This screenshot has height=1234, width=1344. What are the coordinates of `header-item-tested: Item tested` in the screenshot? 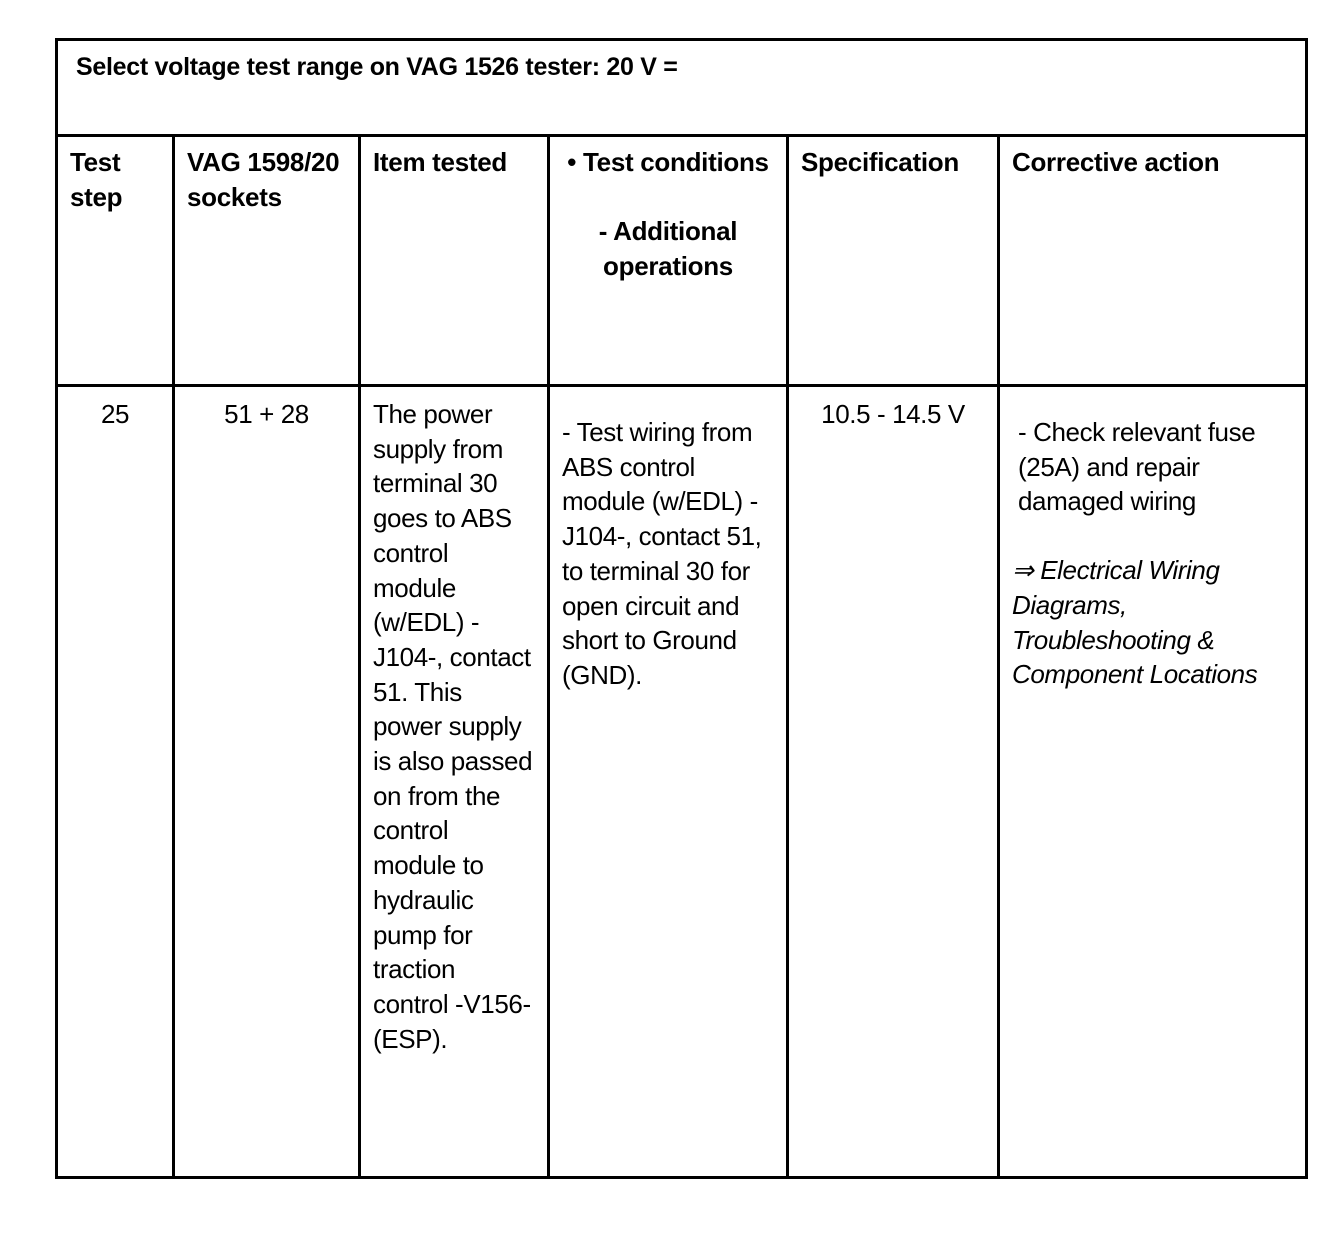 It's located at (454, 260).